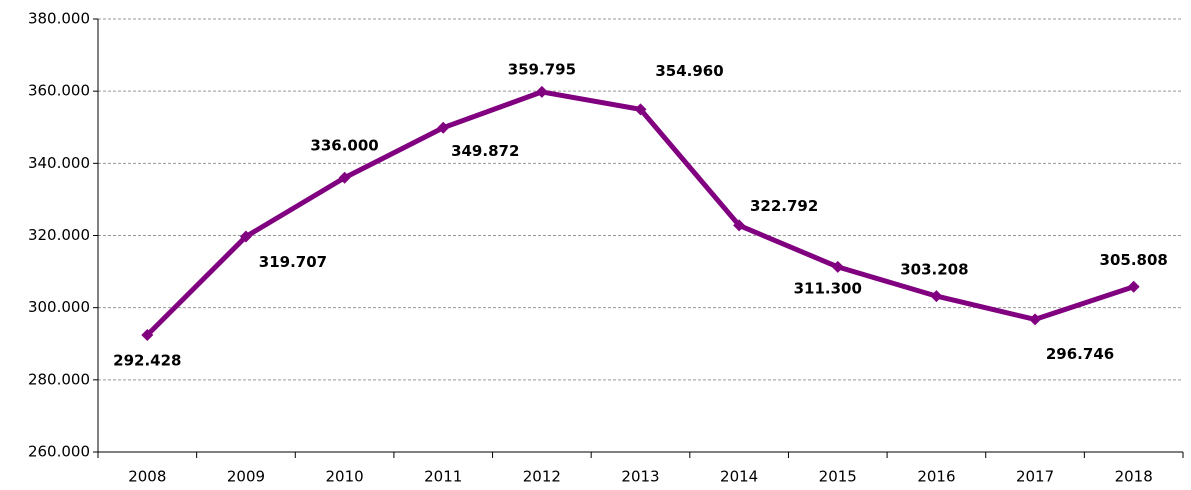 This screenshot has width=1191, height=490. I want to click on x-tick-label: 2012, so click(542, 477).